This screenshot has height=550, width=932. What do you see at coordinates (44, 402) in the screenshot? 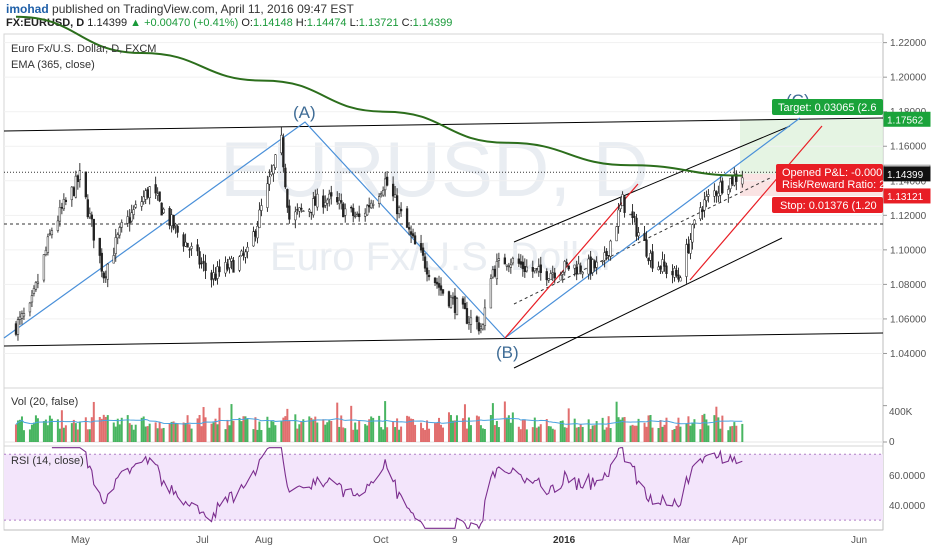
I see `volume-pane-title: Vol (20, false)` at bounding box center [44, 402].